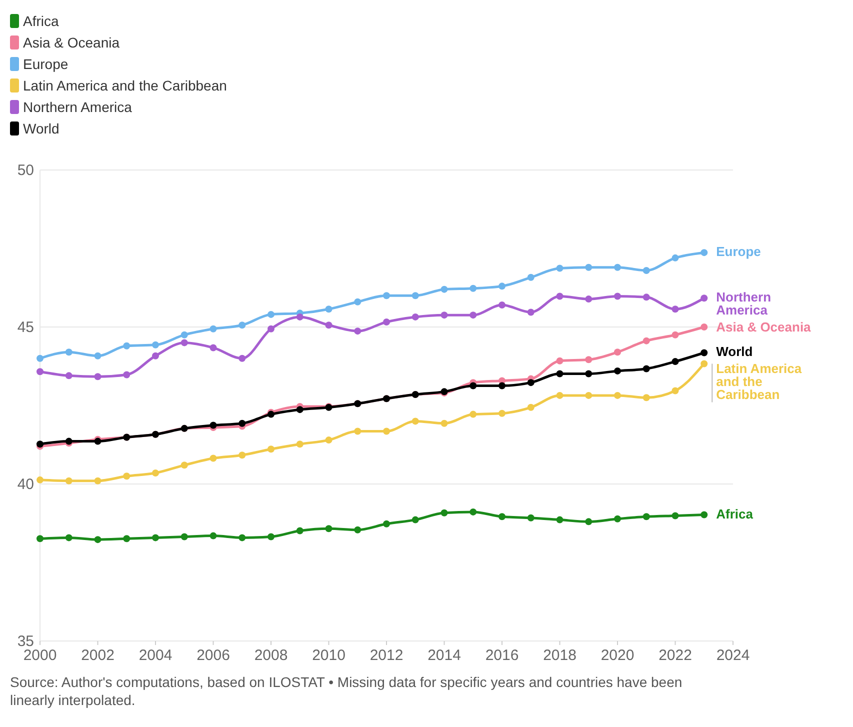  I want to click on x-tick-label: 2022, so click(675, 655).